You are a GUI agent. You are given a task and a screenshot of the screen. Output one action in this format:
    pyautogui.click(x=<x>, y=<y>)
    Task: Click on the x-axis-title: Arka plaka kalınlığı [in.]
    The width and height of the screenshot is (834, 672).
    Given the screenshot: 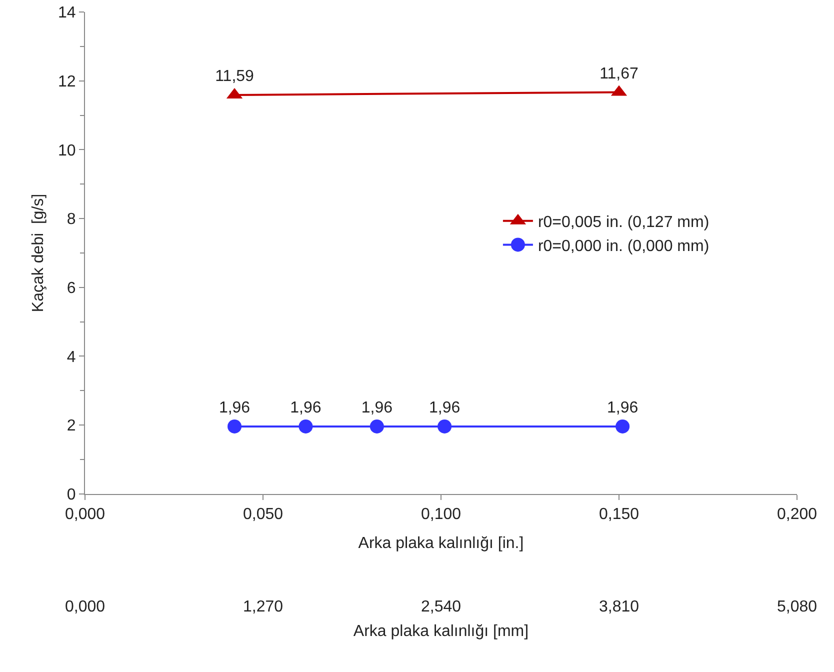 What is the action you would take?
    pyautogui.click(x=441, y=543)
    